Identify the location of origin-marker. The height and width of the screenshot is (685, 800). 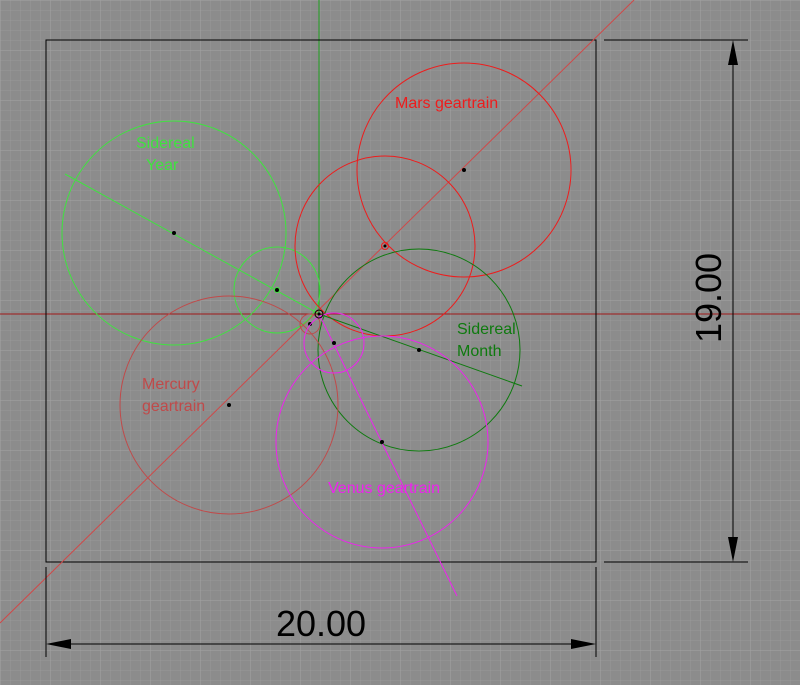
(319, 314).